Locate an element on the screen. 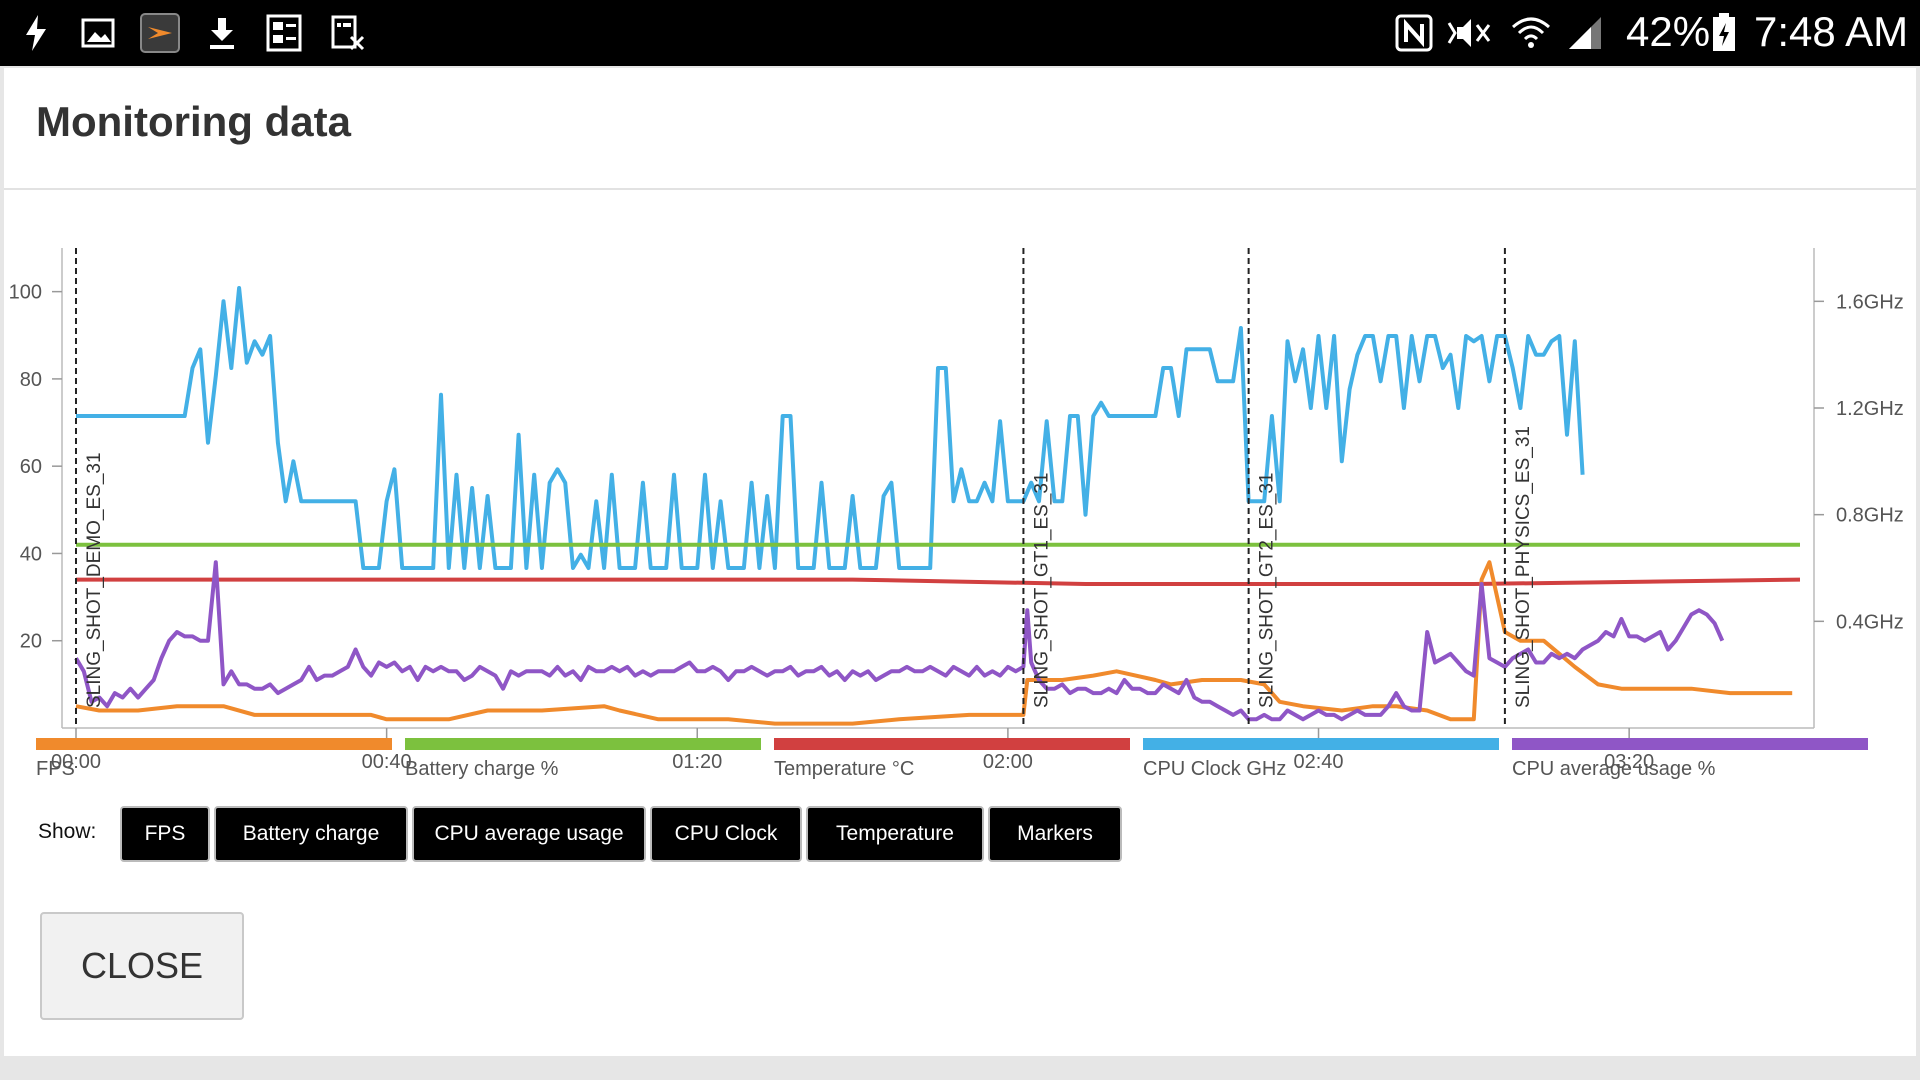 This screenshot has height=1080, width=1920. y-right-tick-label: 1.6GHz is located at coordinates (1870, 302).